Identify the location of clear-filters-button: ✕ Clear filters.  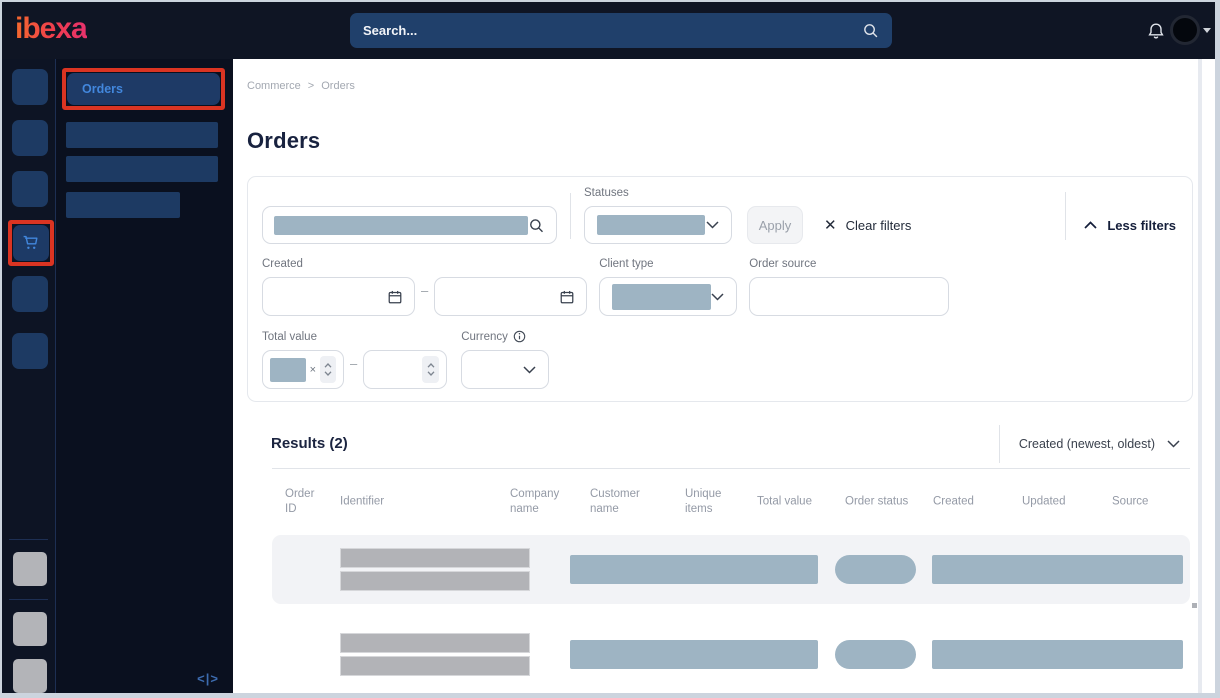
(867, 225).